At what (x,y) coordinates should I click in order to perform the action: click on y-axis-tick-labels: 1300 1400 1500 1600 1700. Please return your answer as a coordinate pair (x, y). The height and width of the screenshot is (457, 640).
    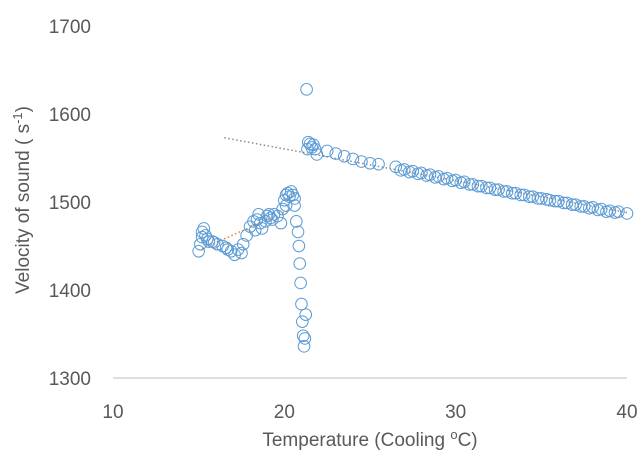
    Looking at the image, I should click on (70, 203).